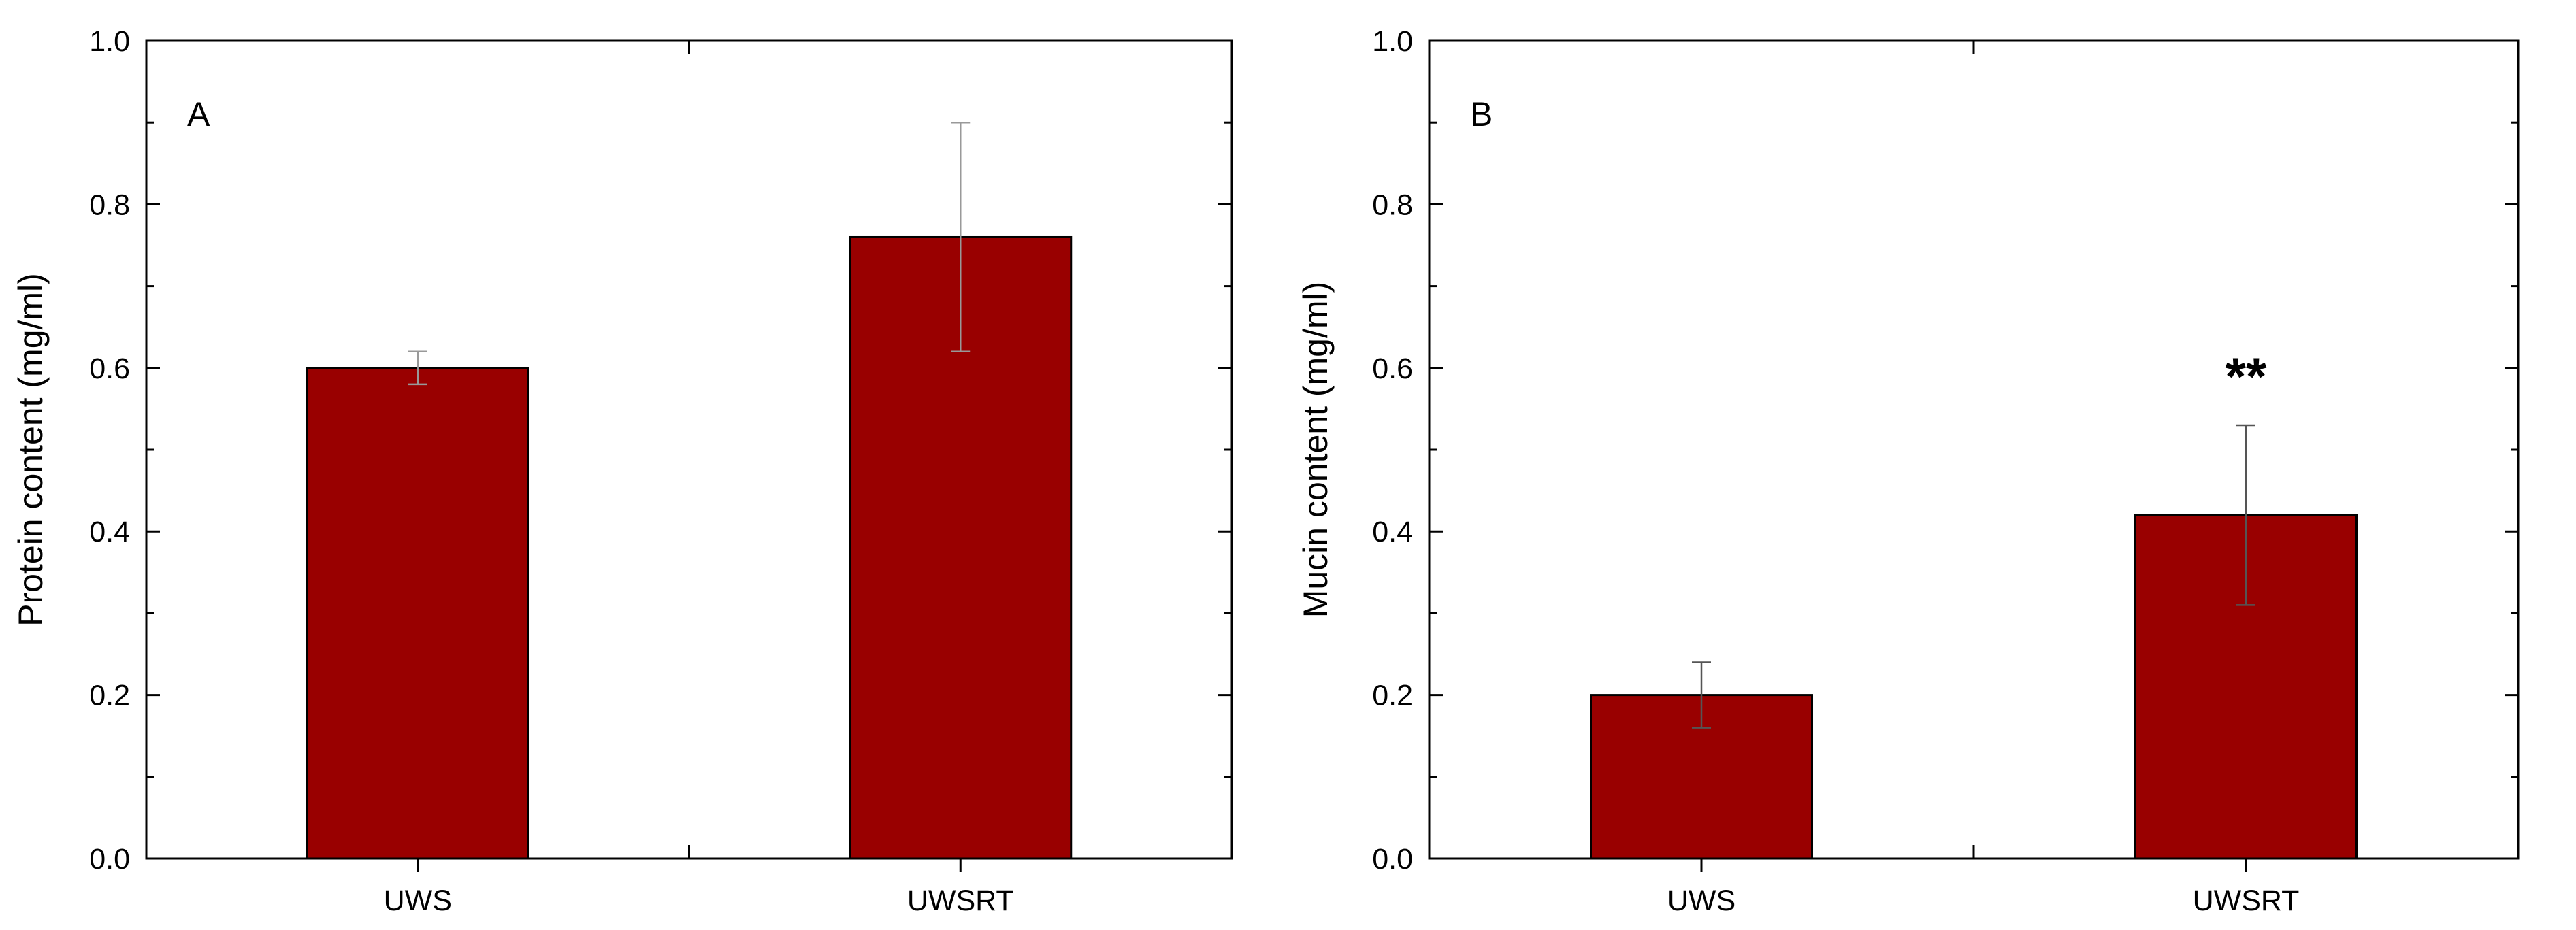 The width and height of the screenshot is (2576, 930). I want to click on significance-marker: **, so click(2246, 376).